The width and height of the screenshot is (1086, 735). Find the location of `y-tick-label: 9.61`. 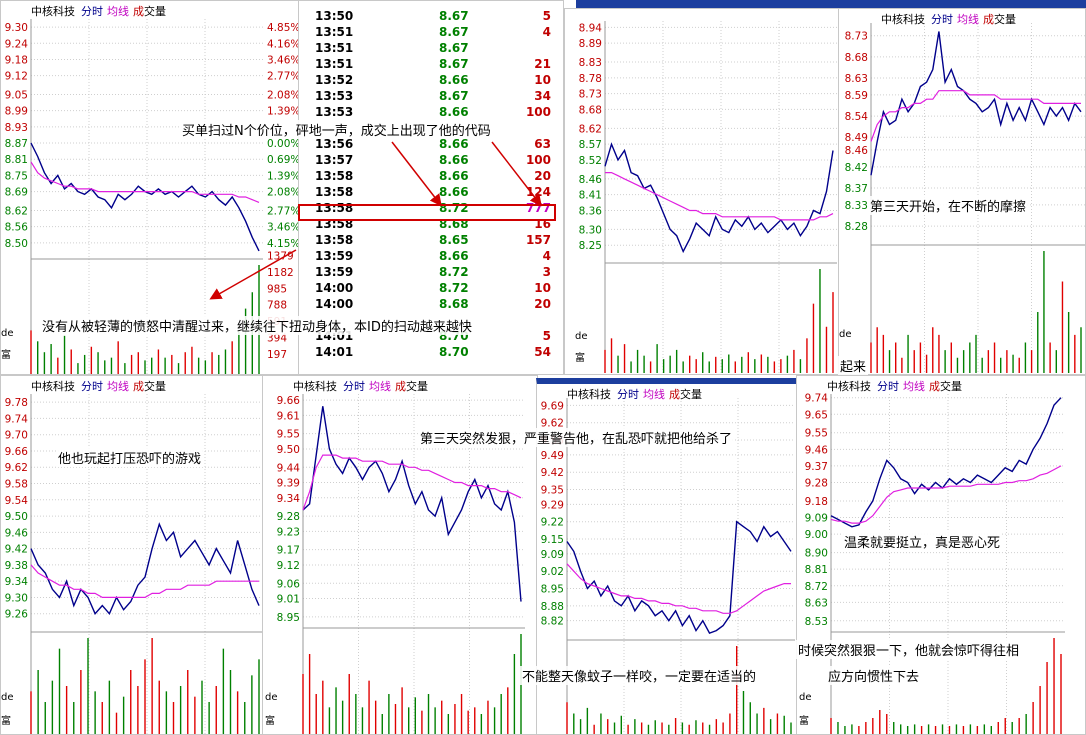

y-tick-label: 9.61 is located at coordinates (288, 416).